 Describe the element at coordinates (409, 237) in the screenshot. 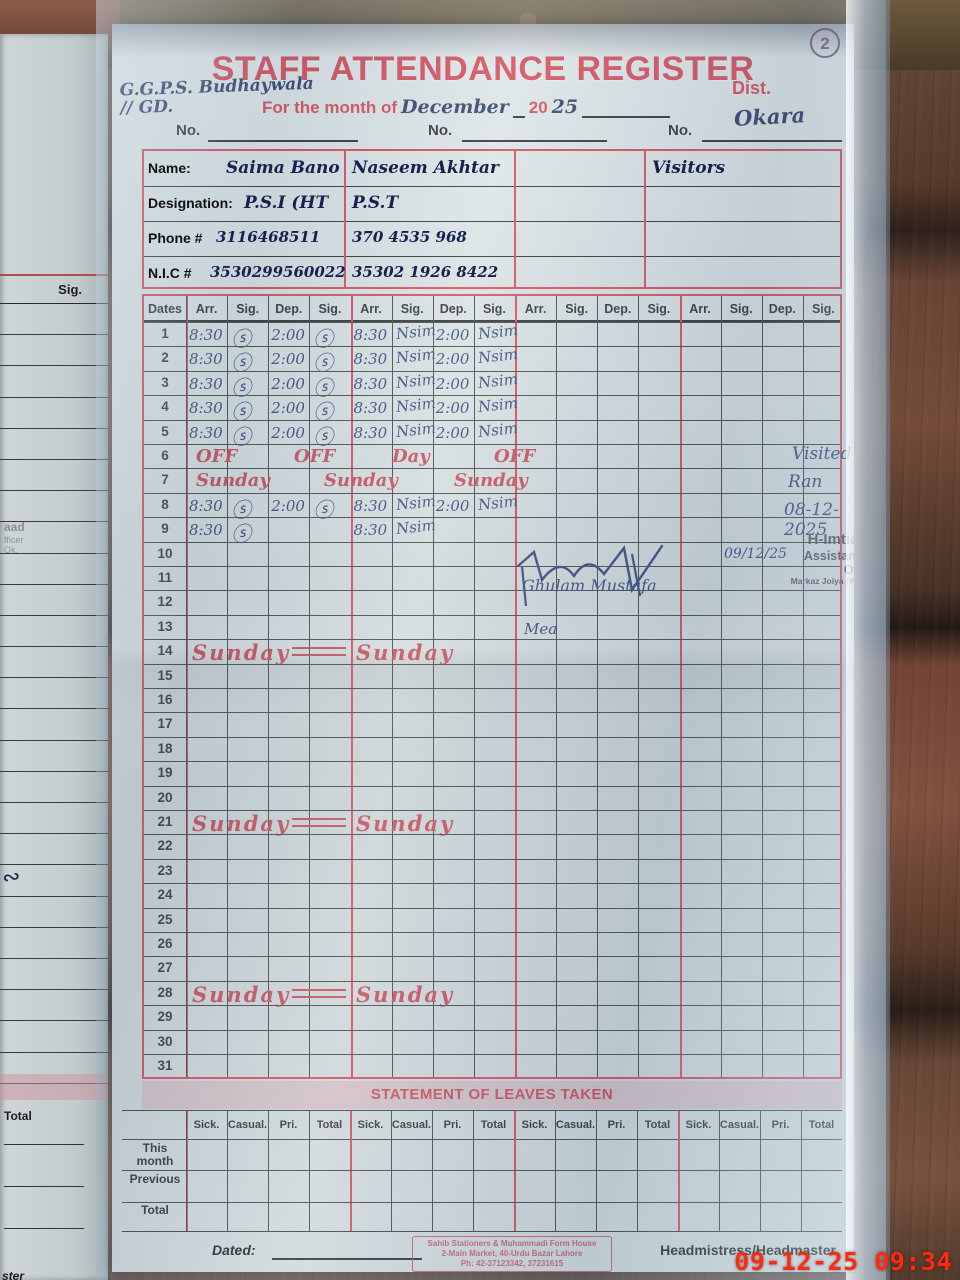

I see `info-value-phone-col2: 370 4535 968` at that location.